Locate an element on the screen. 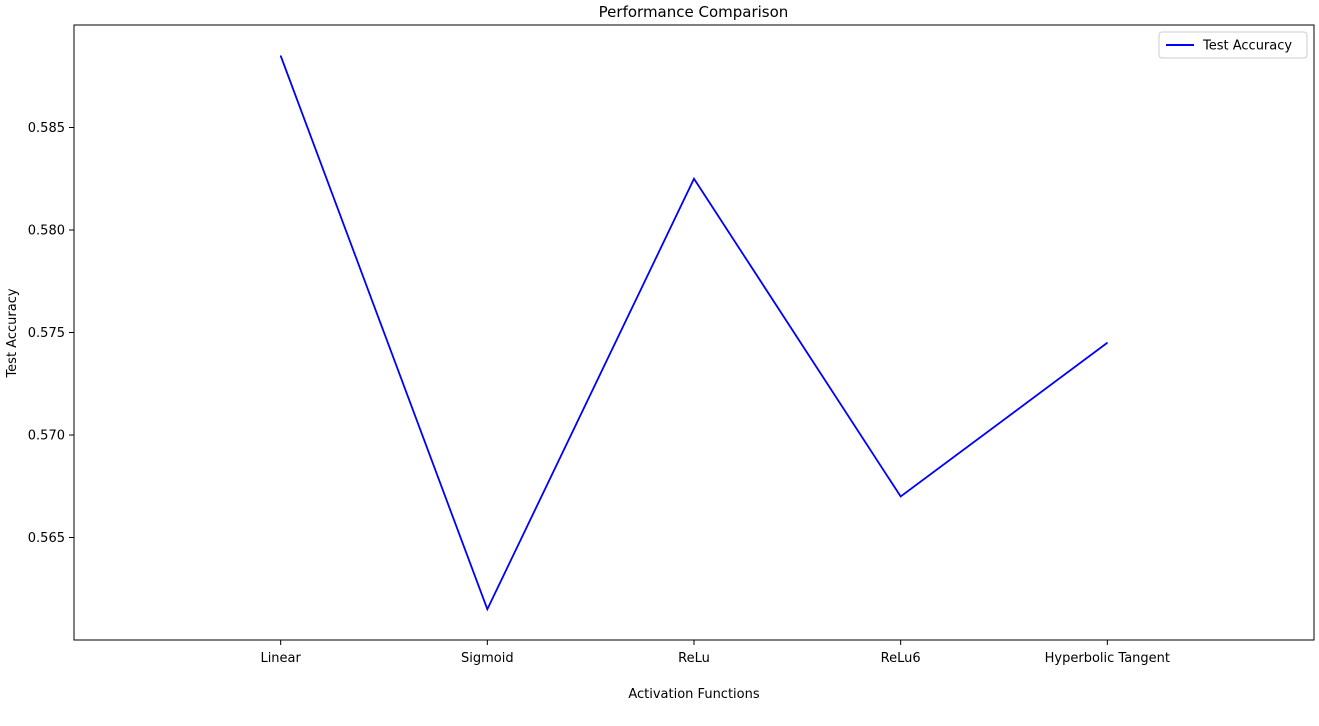 The image size is (1319, 726). y-axis-ticks: 0.565 0.570 0.575 0.580 0.585 is located at coordinates (51, 333).